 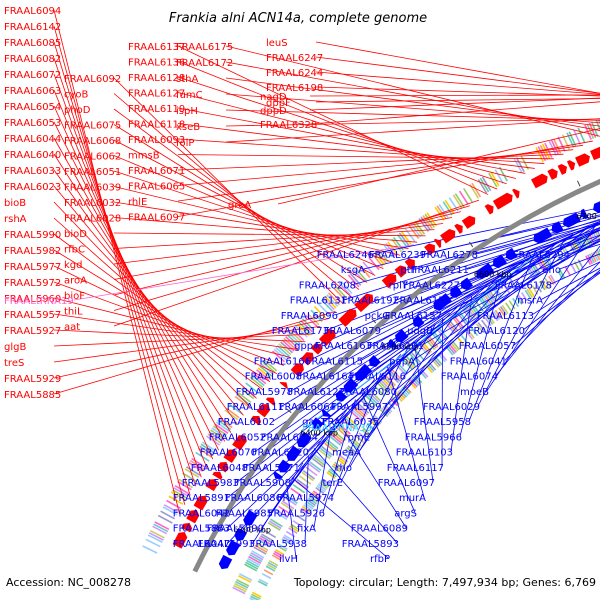 What do you see at coordinates (530, 301) in the screenshot?
I see `reverse-gene-label: msrA` at bounding box center [530, 301].